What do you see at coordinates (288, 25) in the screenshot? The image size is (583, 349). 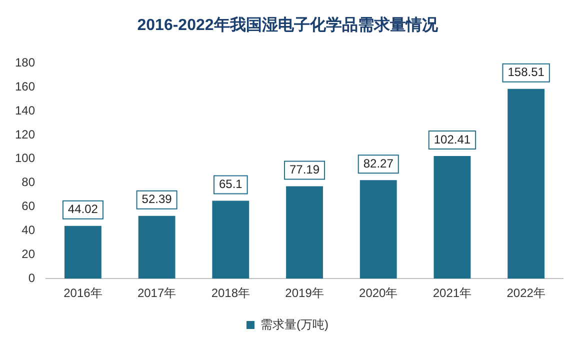 I see `chart-title: 2016-2022年我国湿电子化学品需求量情况` at bounding box center [288, 25].